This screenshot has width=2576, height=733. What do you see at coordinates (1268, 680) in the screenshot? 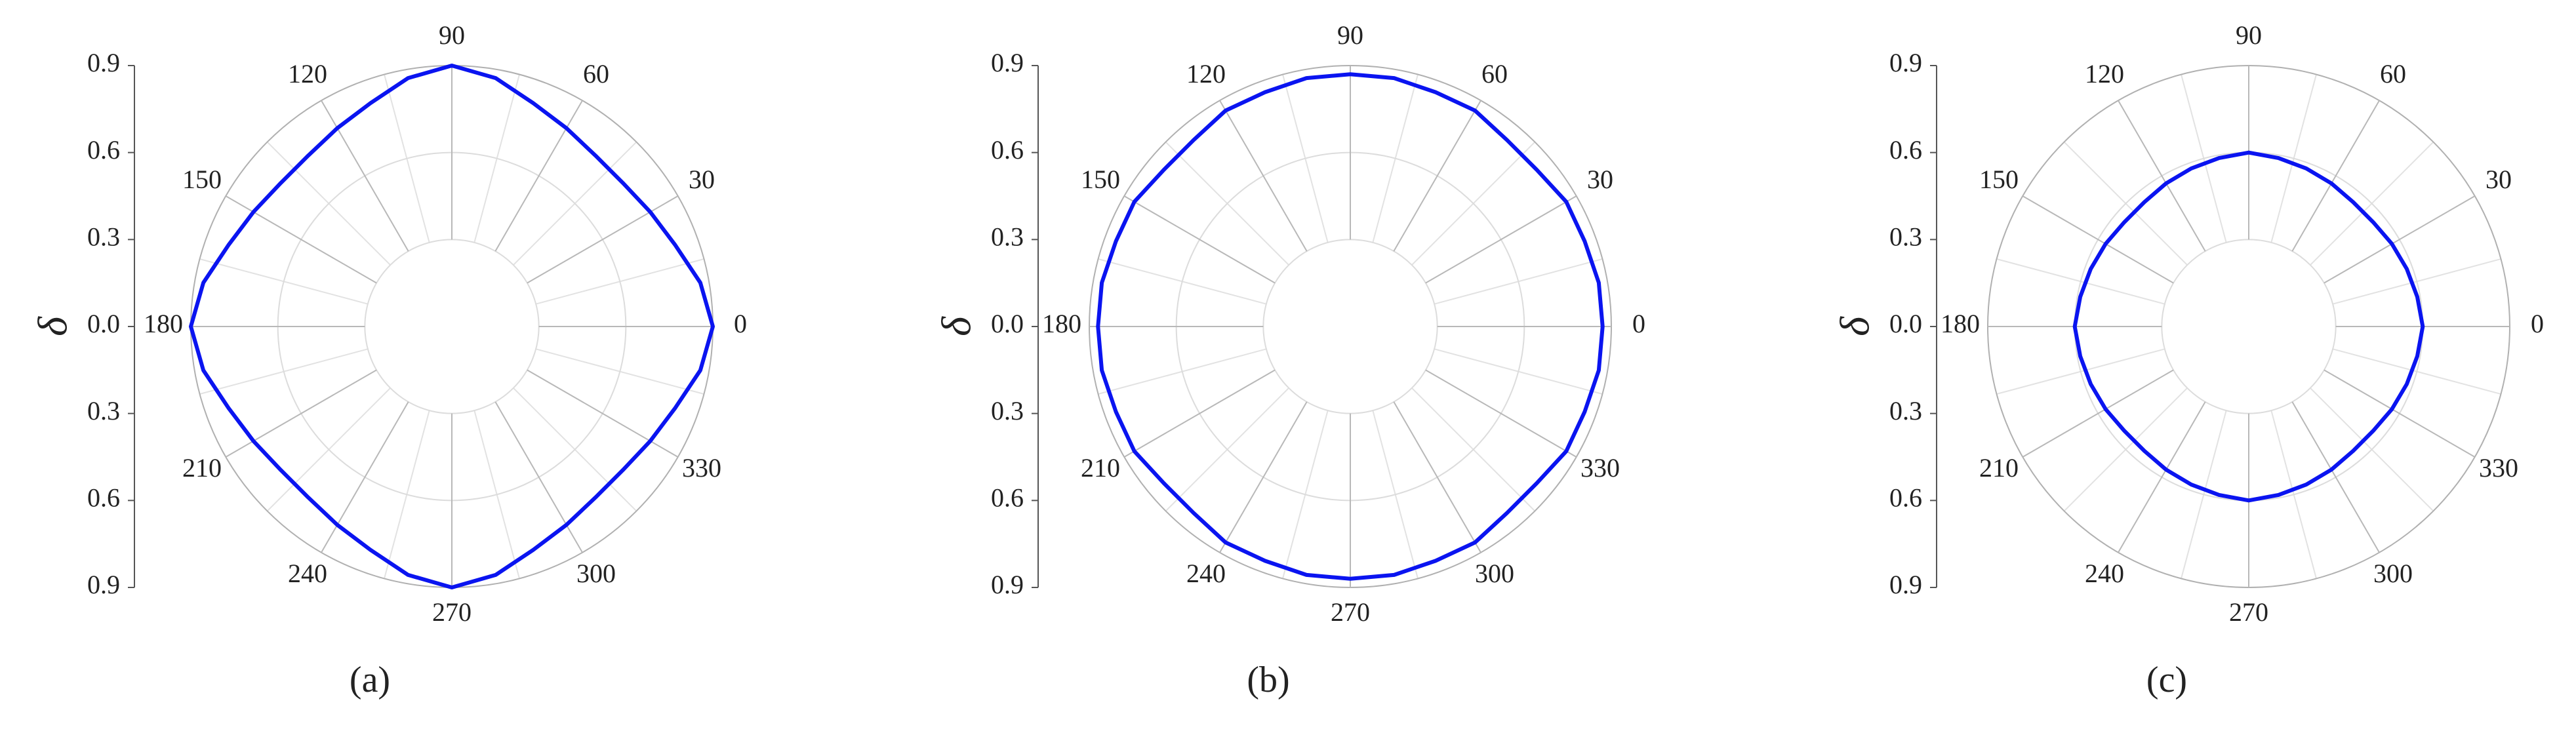
I see `panel-caption: (b)` at bounding box center [1268, 680].